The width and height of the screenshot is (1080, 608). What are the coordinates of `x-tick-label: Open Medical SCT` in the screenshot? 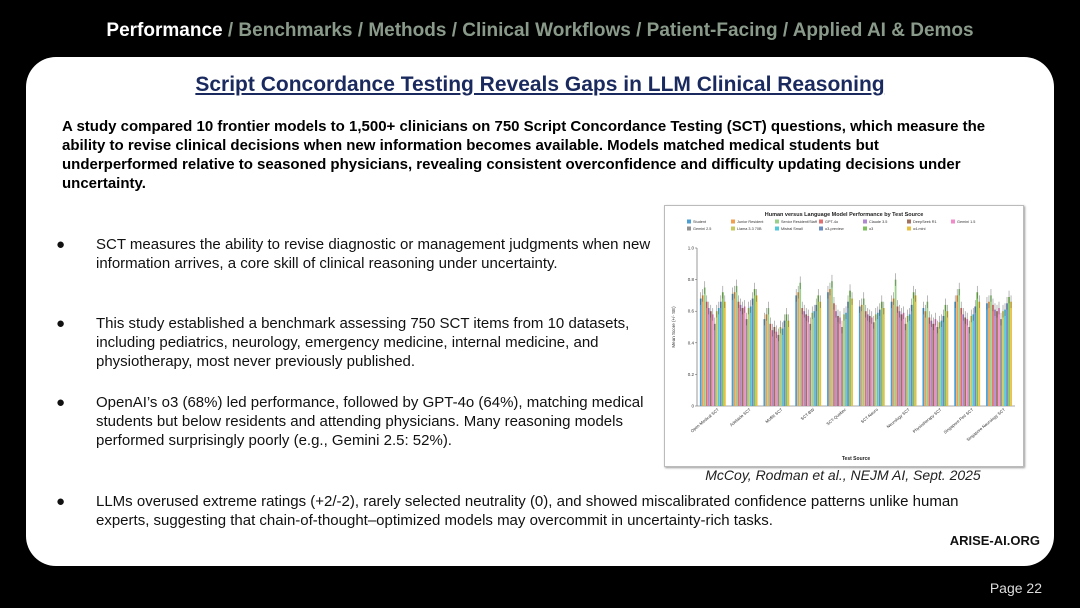 It's located at (705, 420).